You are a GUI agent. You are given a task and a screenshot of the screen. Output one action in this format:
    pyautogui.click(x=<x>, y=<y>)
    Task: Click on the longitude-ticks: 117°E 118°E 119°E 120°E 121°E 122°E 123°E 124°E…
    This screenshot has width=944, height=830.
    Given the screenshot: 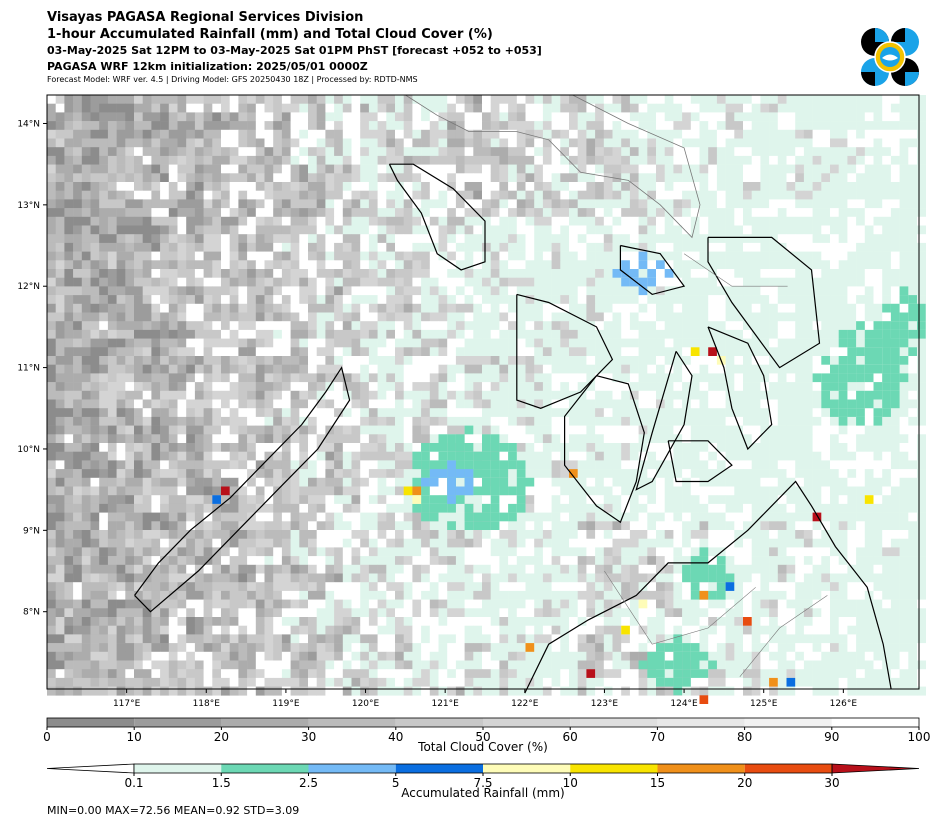 What is the action you would take?
    pyautogui.click(x=485, y=699)
    